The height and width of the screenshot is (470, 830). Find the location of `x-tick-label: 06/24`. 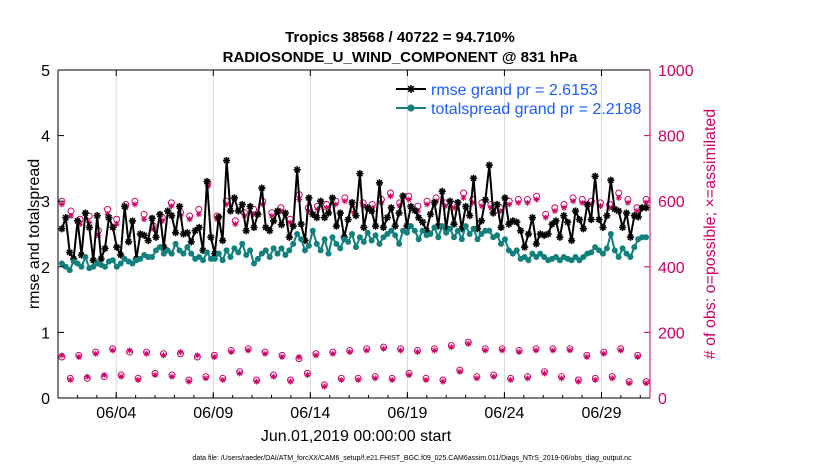

x-tick-label: 06/24 is located at coordinates (504, 413).